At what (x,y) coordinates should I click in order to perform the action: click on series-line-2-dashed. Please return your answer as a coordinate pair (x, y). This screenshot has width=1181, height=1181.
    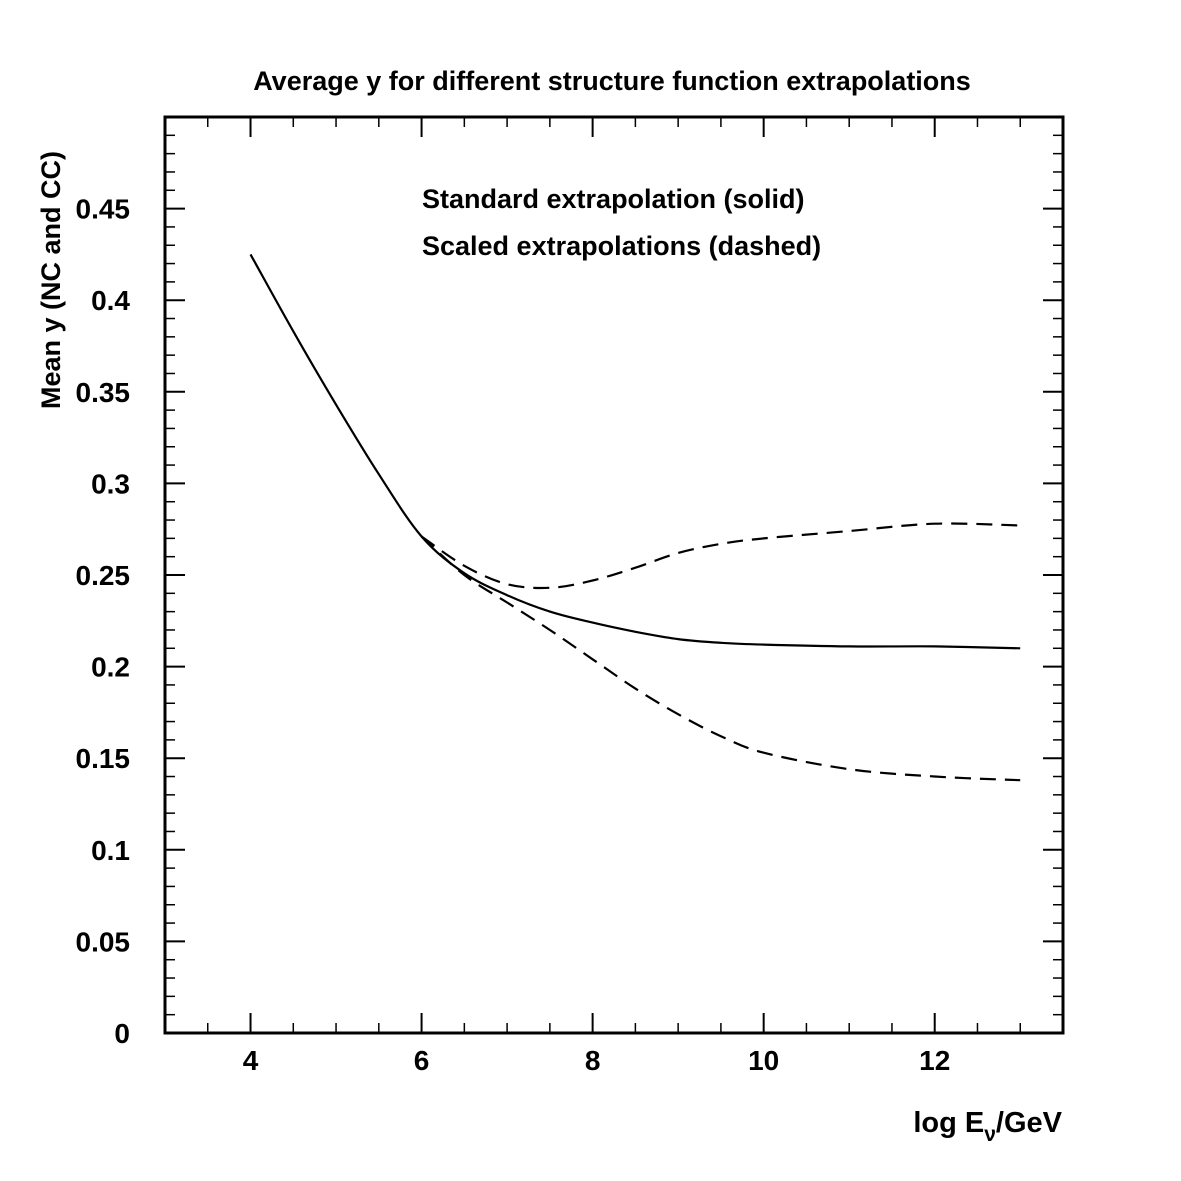
    Looking at the image, I should click on (720, 556).